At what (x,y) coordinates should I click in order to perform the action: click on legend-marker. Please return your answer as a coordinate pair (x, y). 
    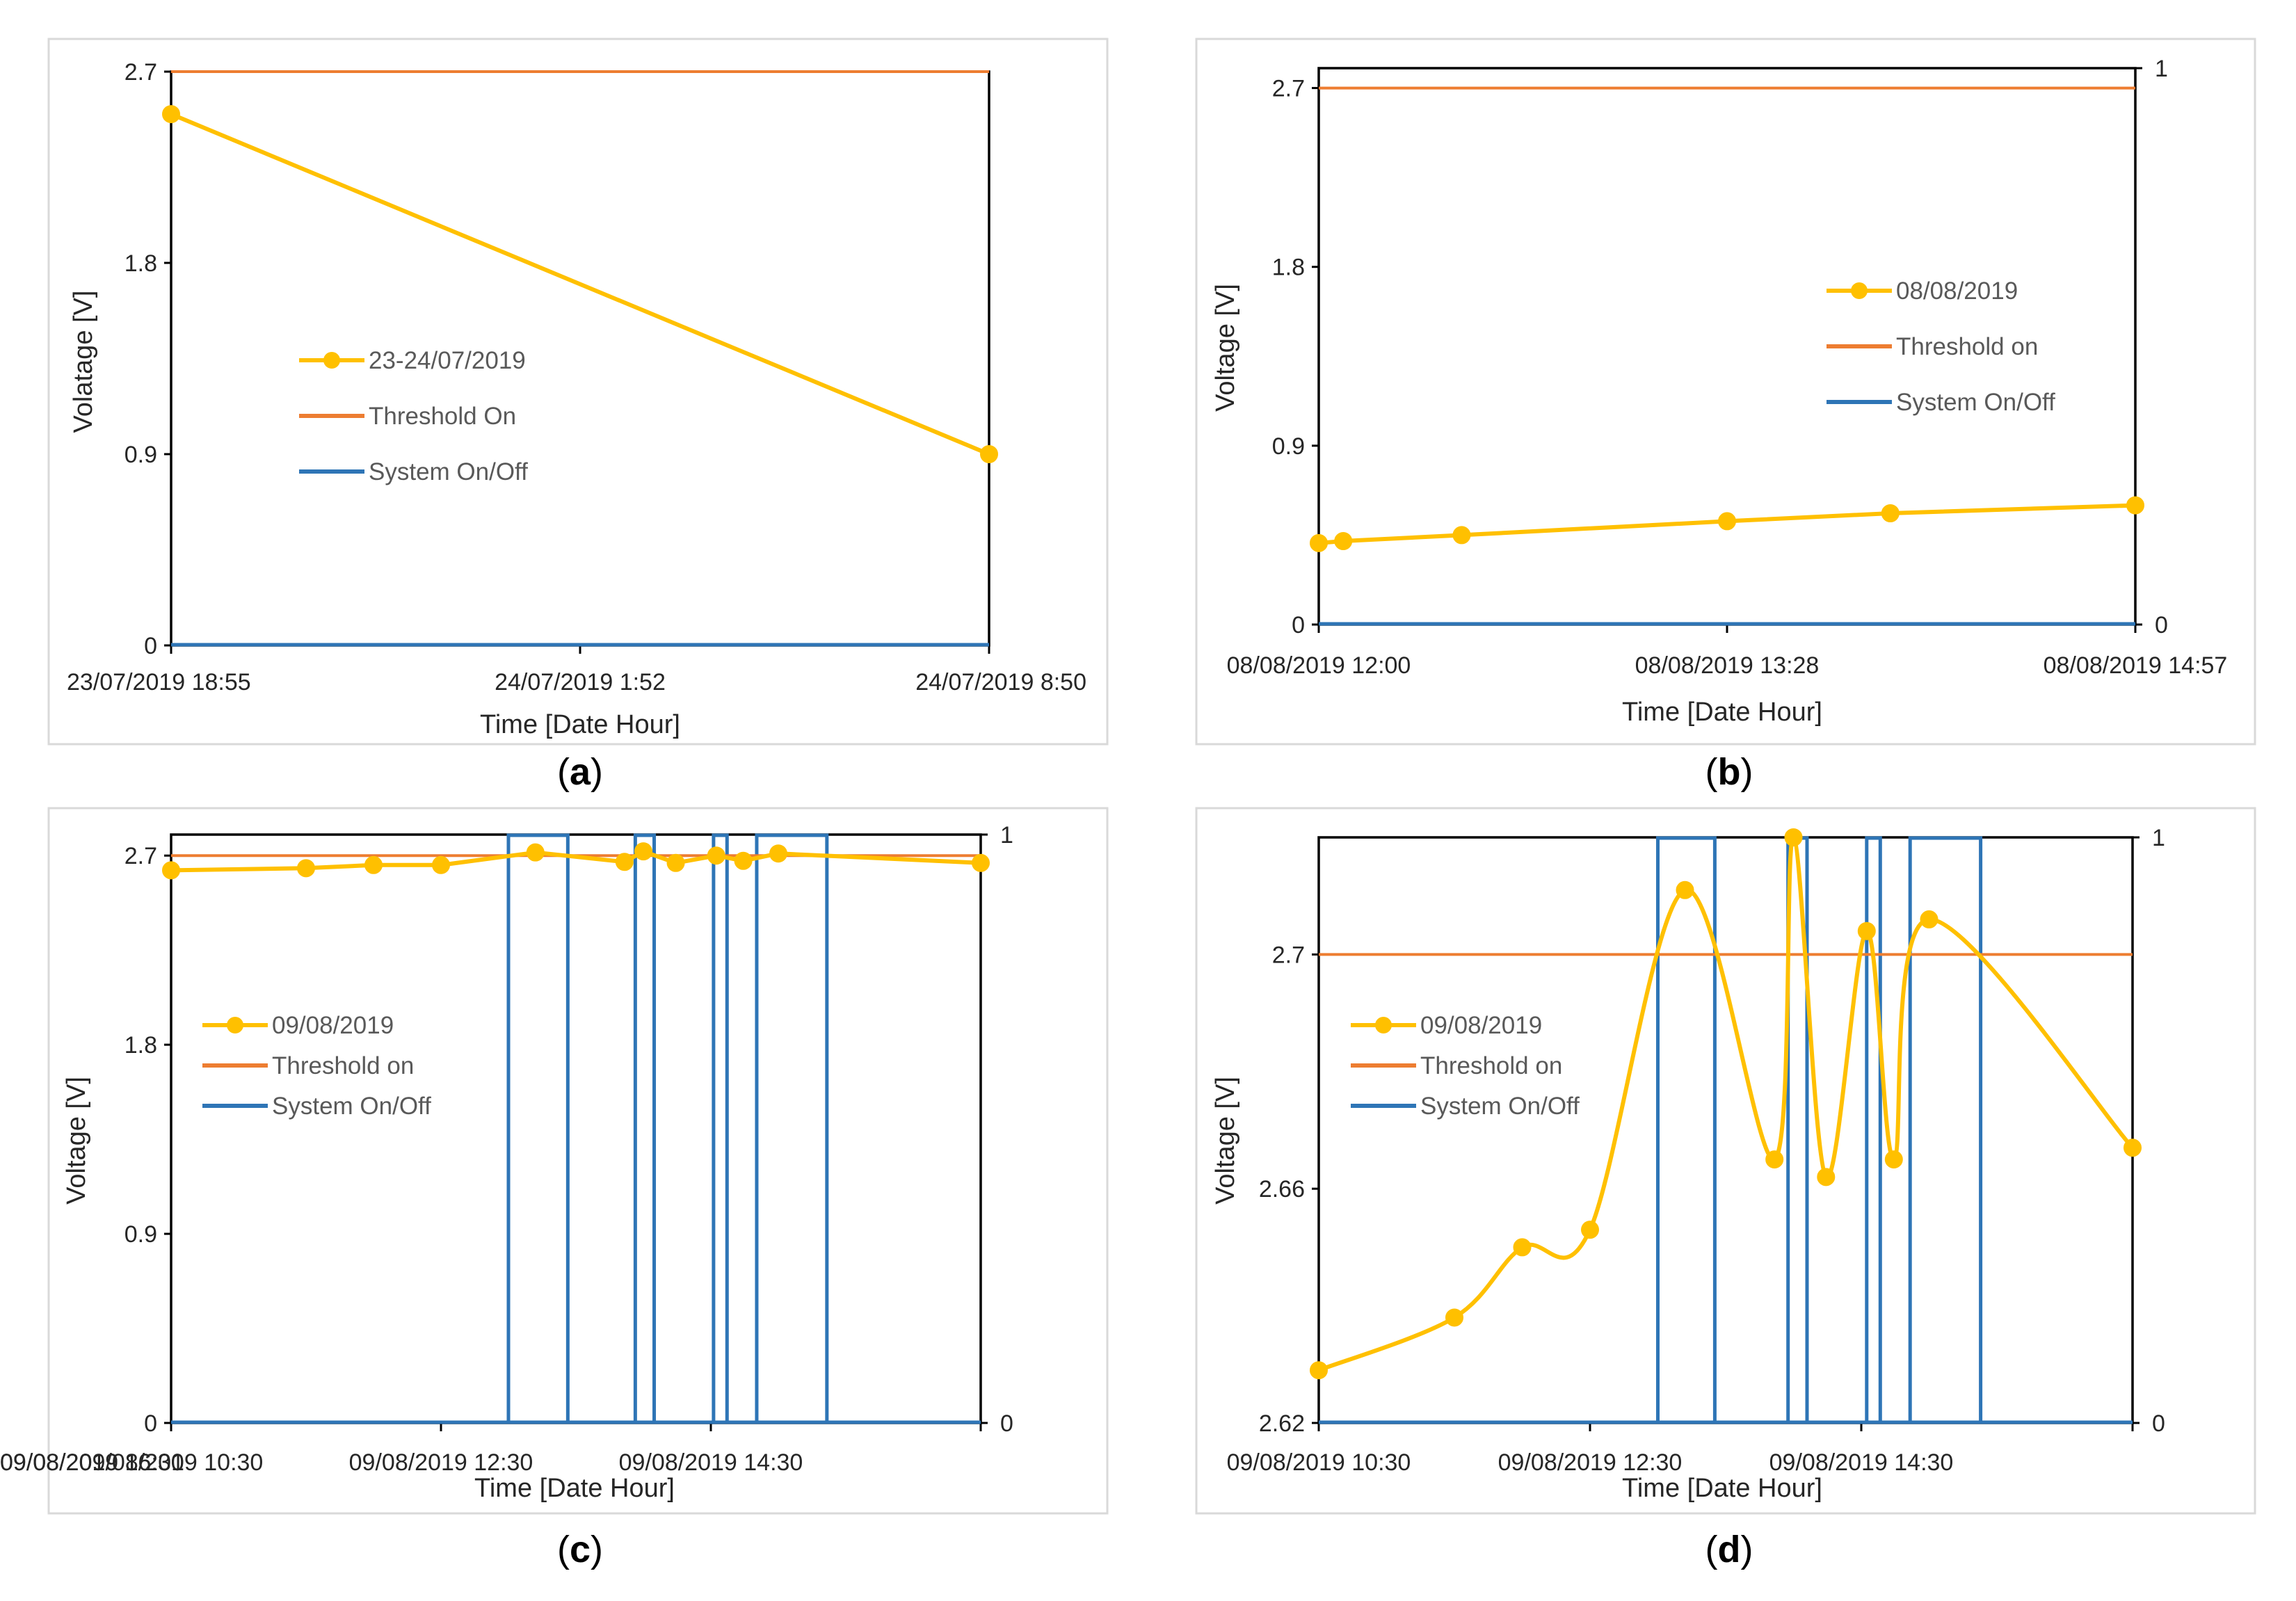
    Looking at the image, I should click on (235, 1025).